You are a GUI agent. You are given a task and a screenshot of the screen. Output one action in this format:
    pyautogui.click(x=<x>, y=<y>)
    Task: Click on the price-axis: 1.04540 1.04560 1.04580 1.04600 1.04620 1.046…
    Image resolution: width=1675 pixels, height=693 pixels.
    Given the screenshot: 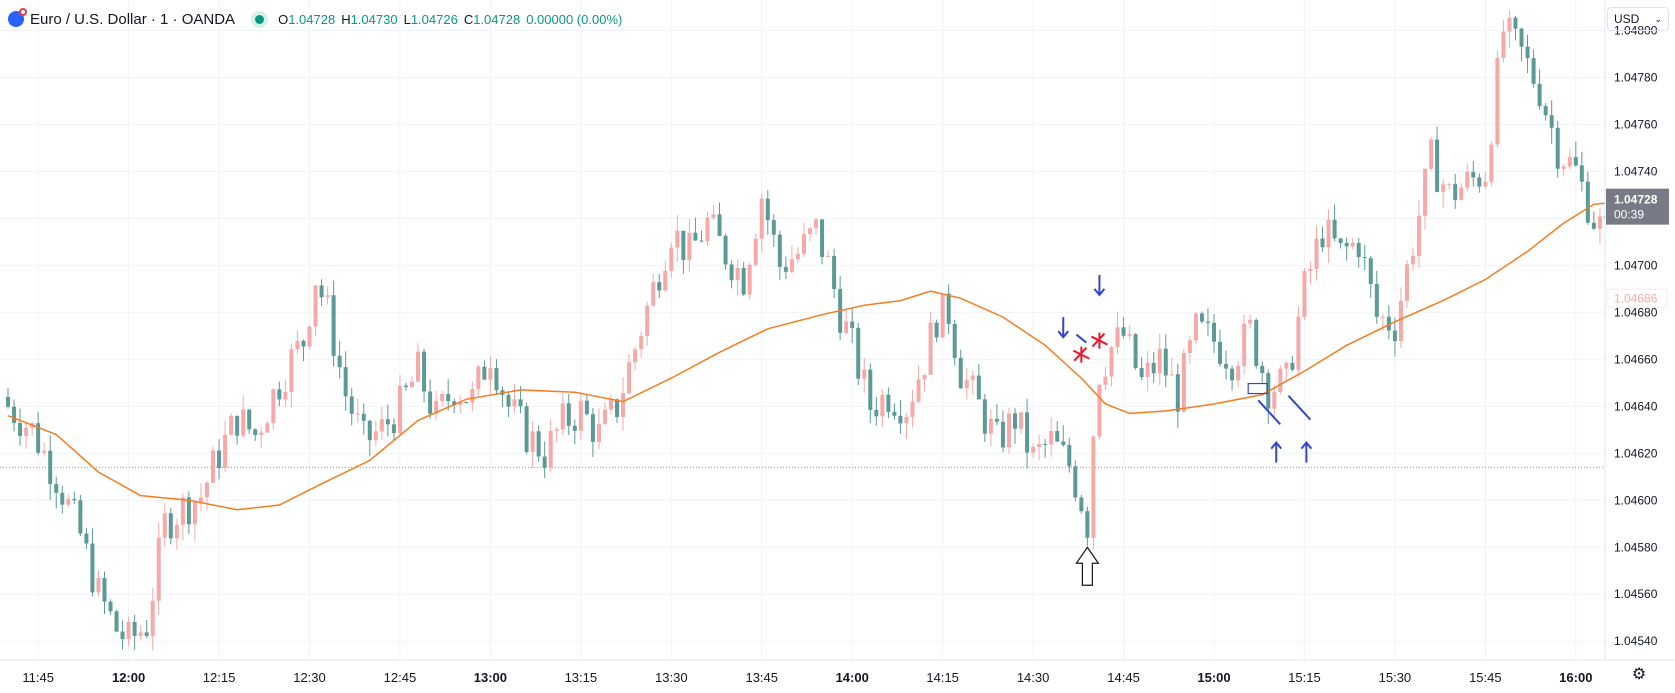 What is the action you would take?
    pyautogui.click(x=1639, y=346)
    